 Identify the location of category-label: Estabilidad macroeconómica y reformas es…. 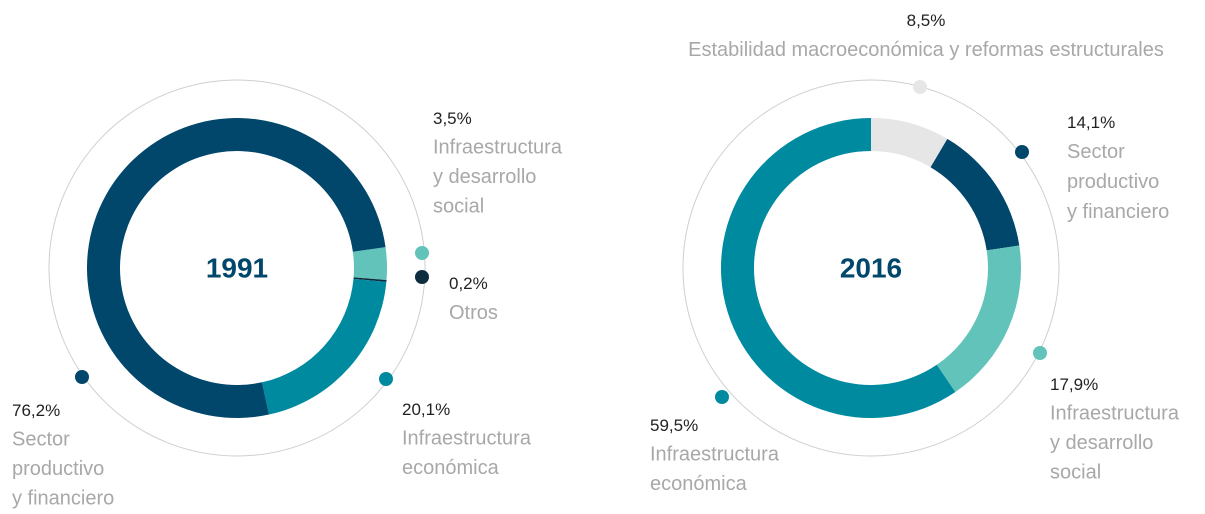
(926, 50).